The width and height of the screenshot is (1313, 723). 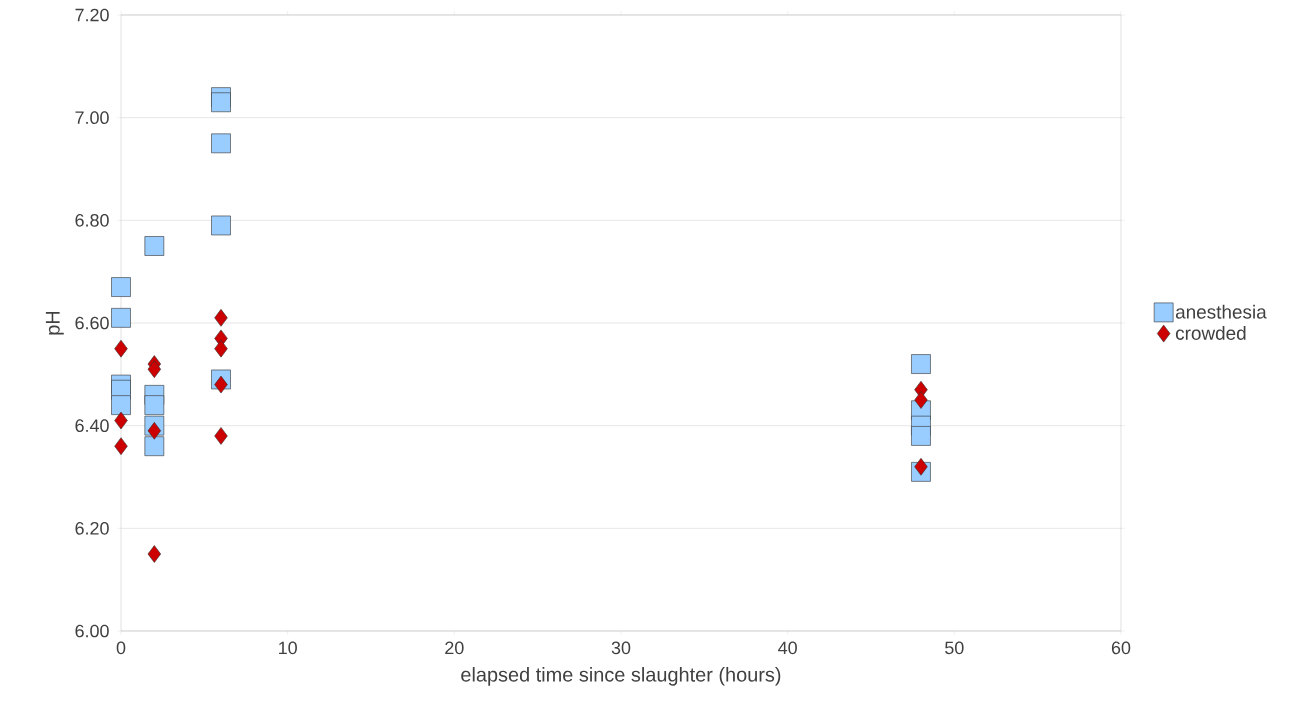 I want to click on x-tick-label: 10, so click(x=288, y=648).